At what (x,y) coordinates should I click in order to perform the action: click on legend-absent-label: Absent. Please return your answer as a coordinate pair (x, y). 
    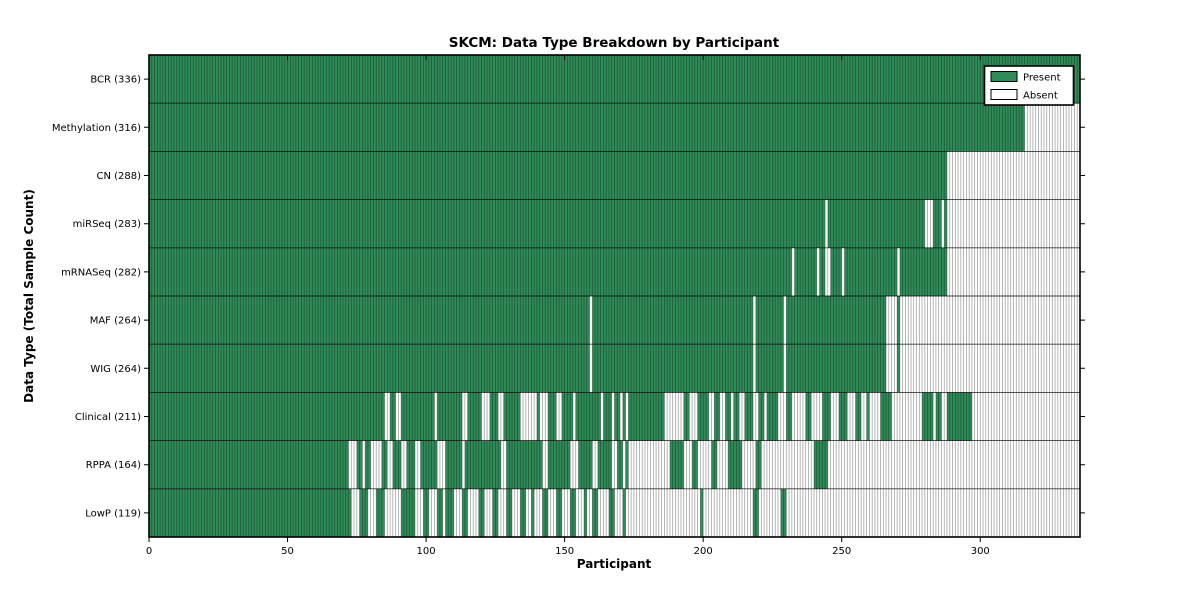
    Looking at the image, I should click on (1040, 96).